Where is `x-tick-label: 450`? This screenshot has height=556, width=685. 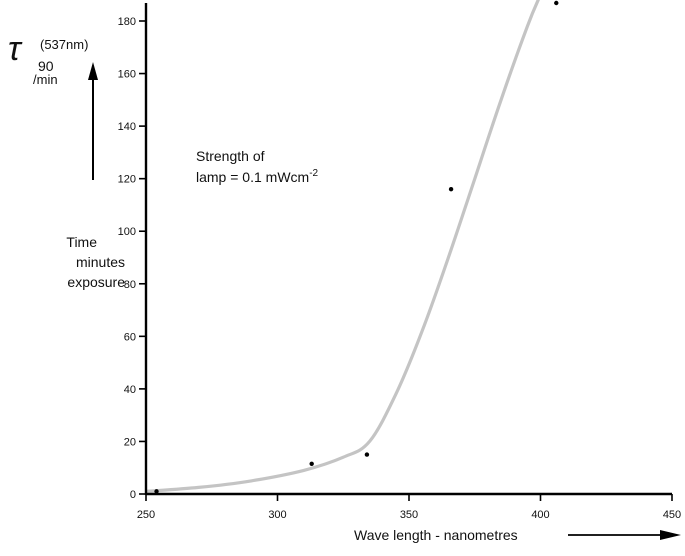
x-tick-label: 450 is located at coordinates (672, 515).